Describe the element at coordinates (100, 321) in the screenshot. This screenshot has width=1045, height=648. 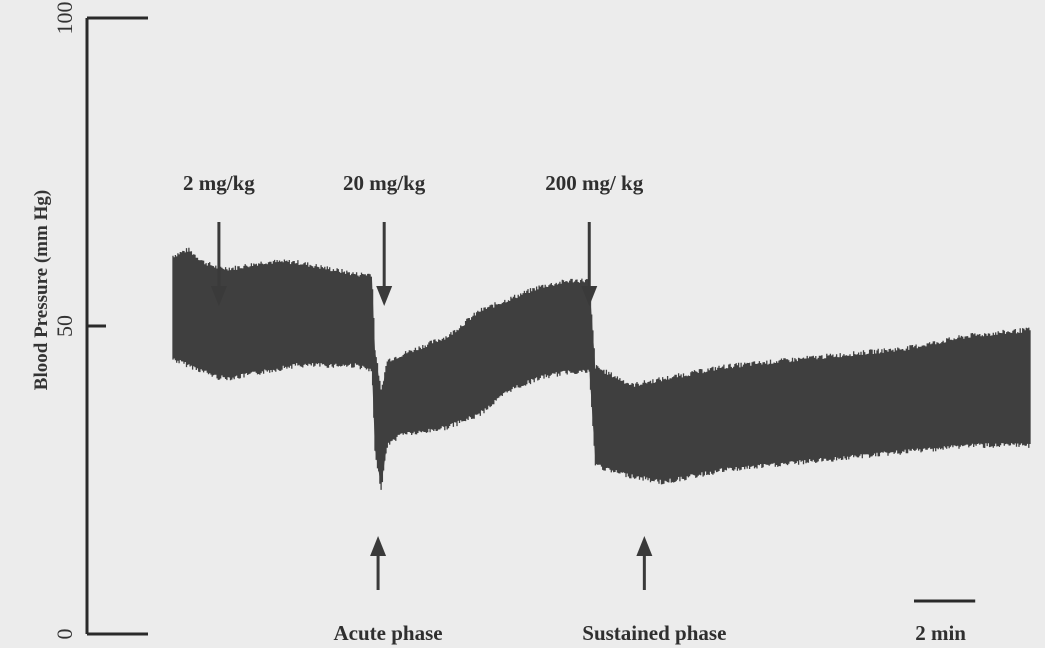
I see `y-axis-ticks: 0 50 100` at that location.